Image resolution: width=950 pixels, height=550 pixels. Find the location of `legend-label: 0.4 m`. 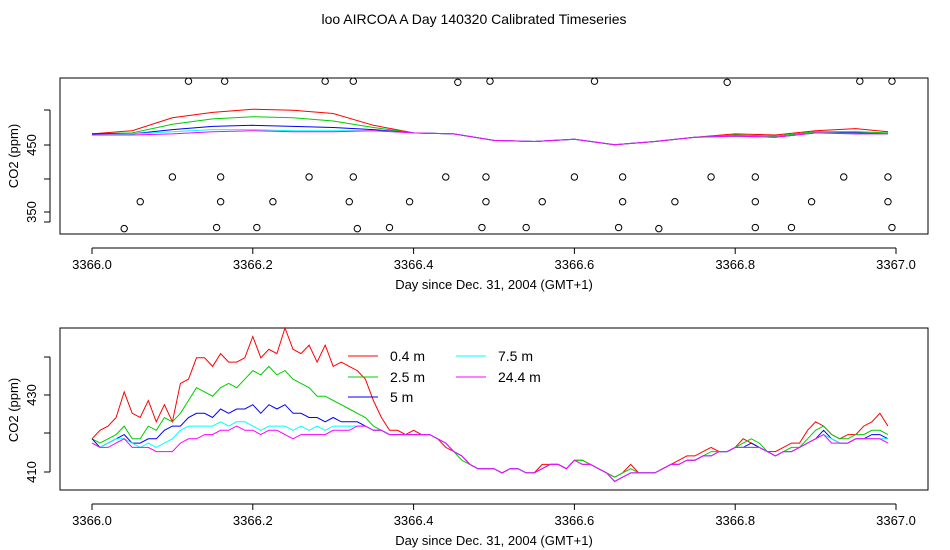

legend-label: 0.4 m is located at coordinates (407, 356).